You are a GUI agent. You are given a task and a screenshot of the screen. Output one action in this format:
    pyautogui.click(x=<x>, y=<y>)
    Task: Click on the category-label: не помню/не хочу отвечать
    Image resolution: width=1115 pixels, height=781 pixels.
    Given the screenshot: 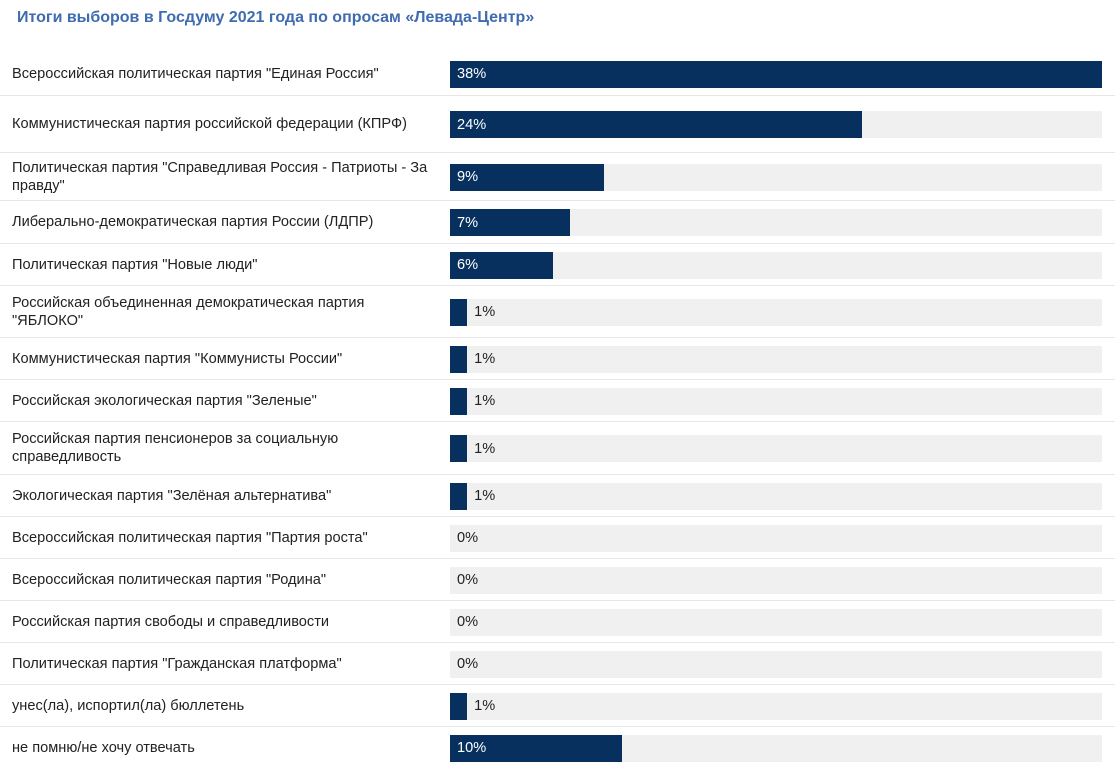 What is the action you would take?
    pyautogui.click(x=103, y=748)
    